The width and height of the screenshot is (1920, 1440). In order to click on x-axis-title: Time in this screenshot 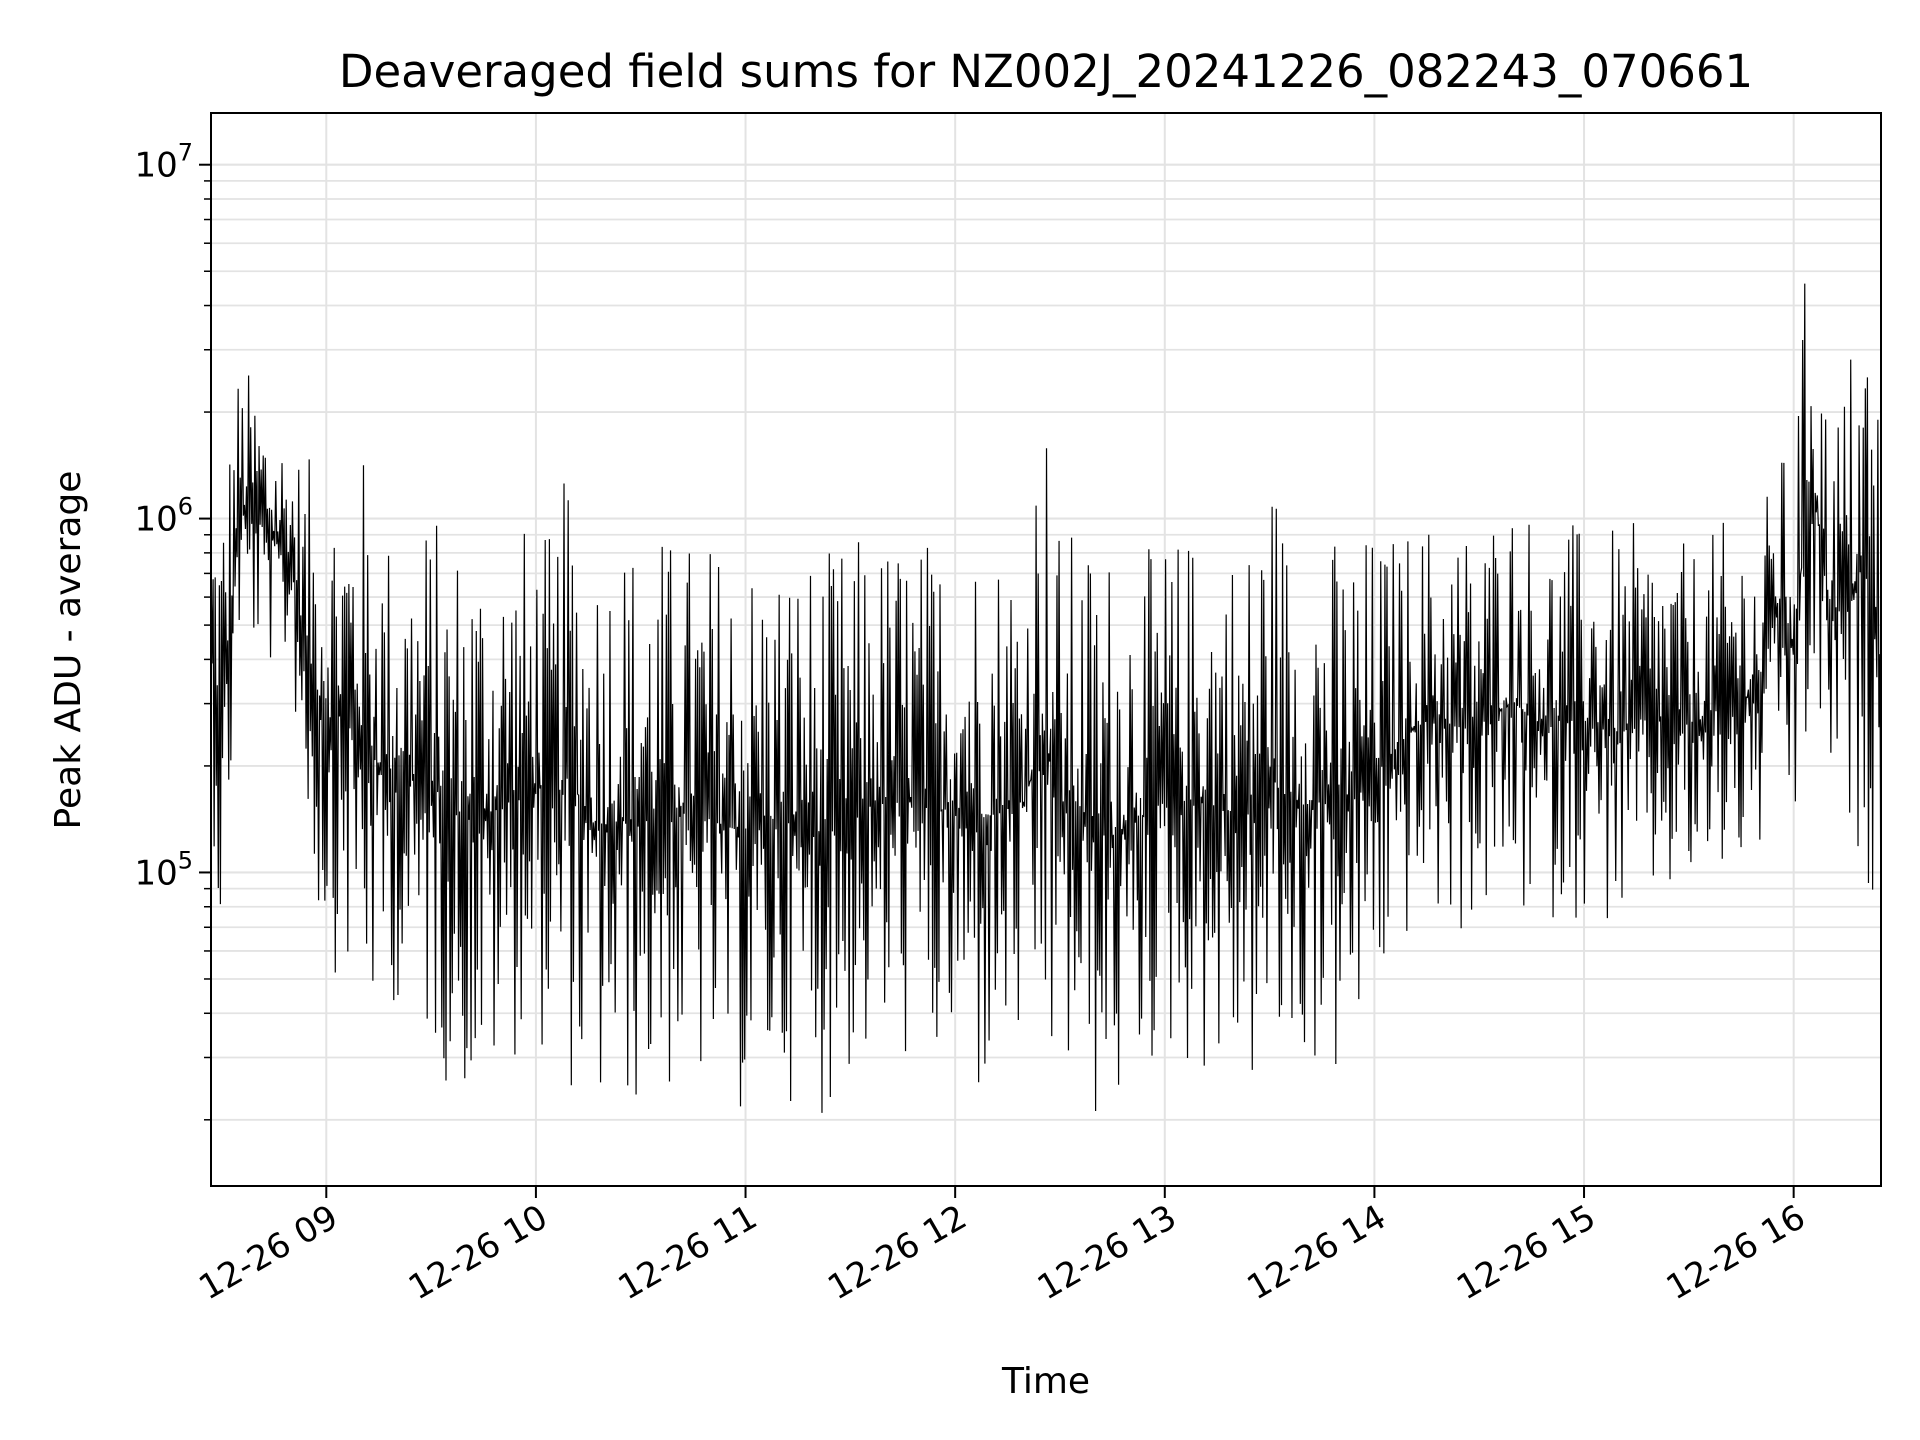, I will do `click(1045, 1381)`.